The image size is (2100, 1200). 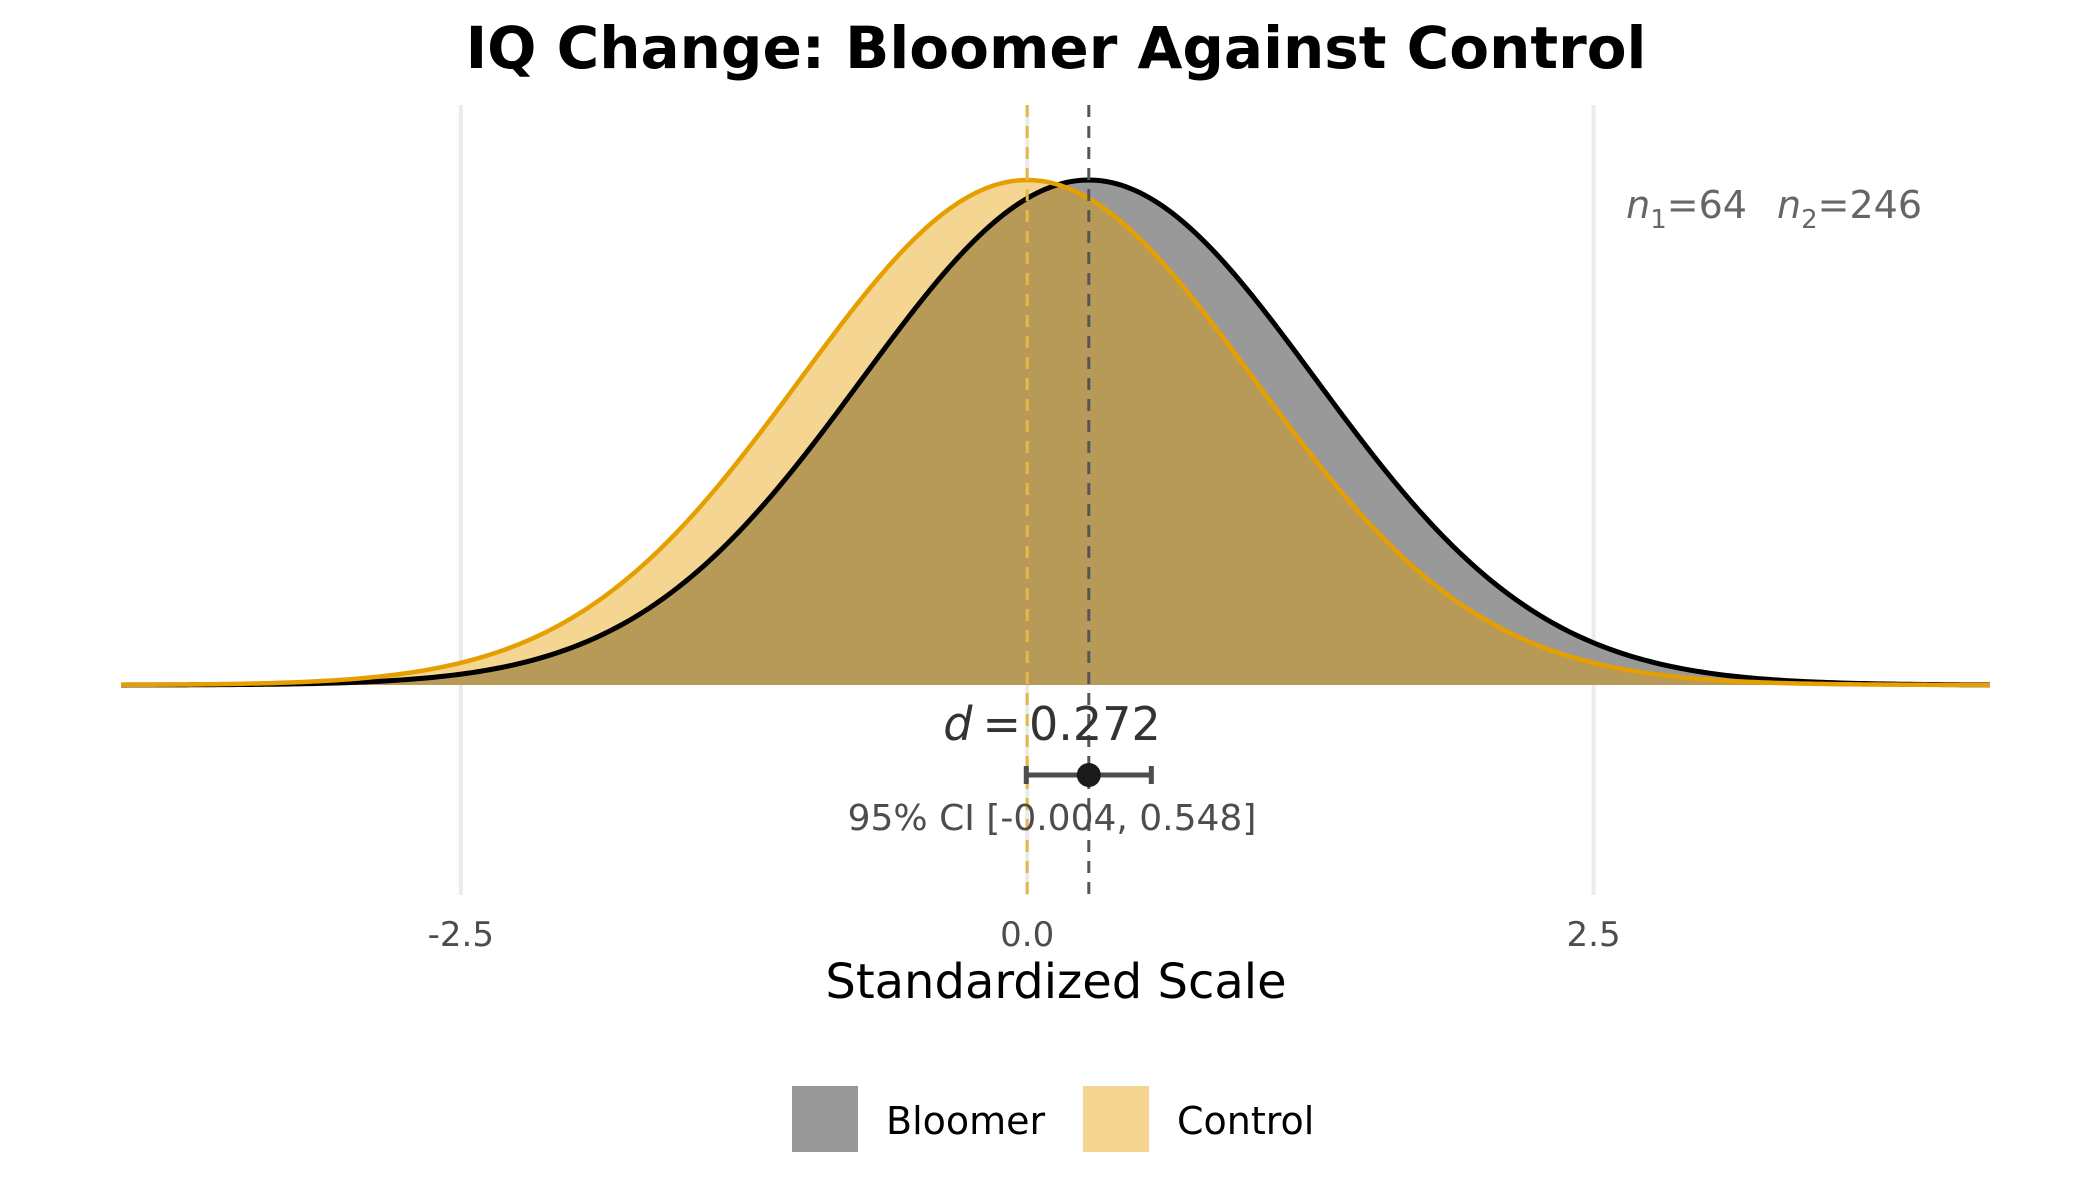 I want to click on legend: Bloomer Control, so click(x=1053, y=1119).